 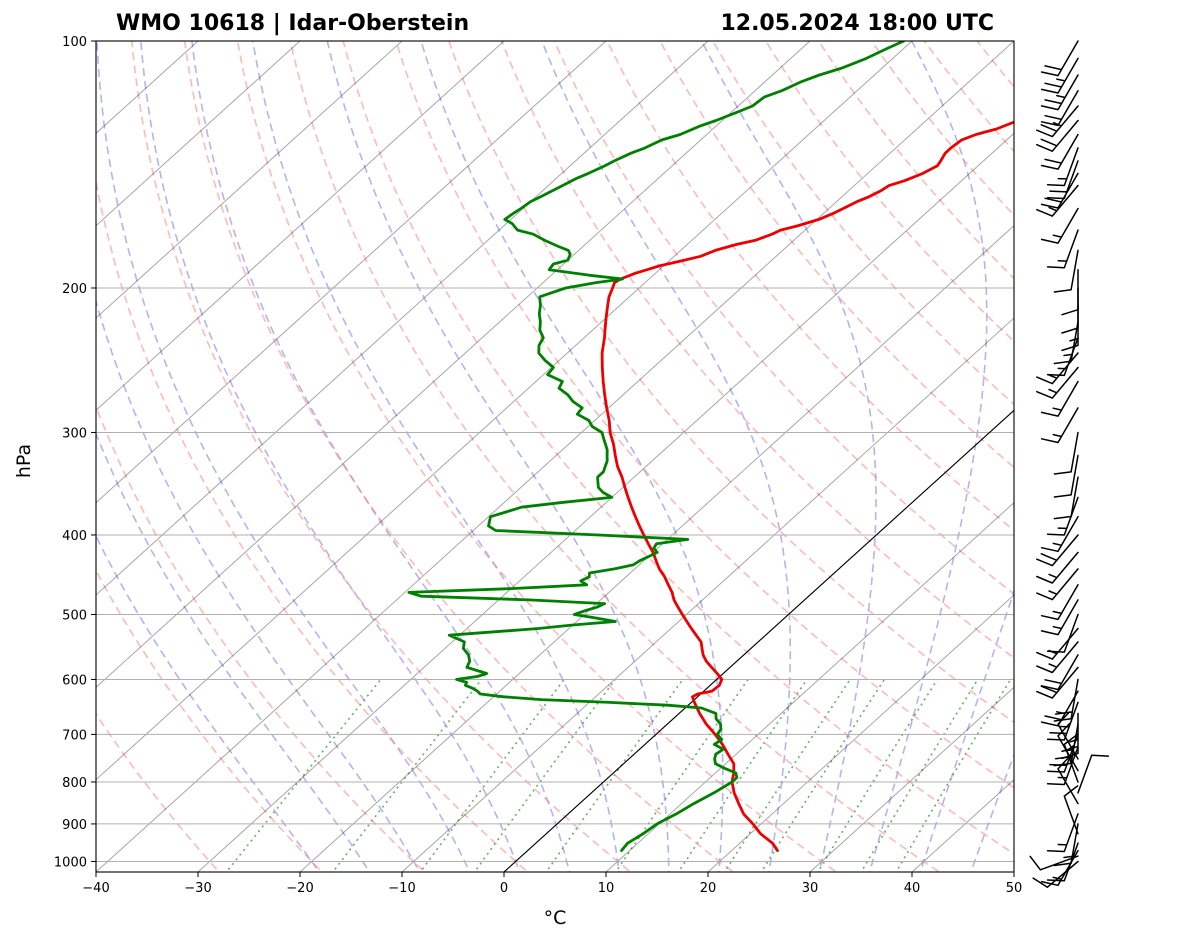 I want to click on y-tick-label: 500, so click(x=74, y=615).